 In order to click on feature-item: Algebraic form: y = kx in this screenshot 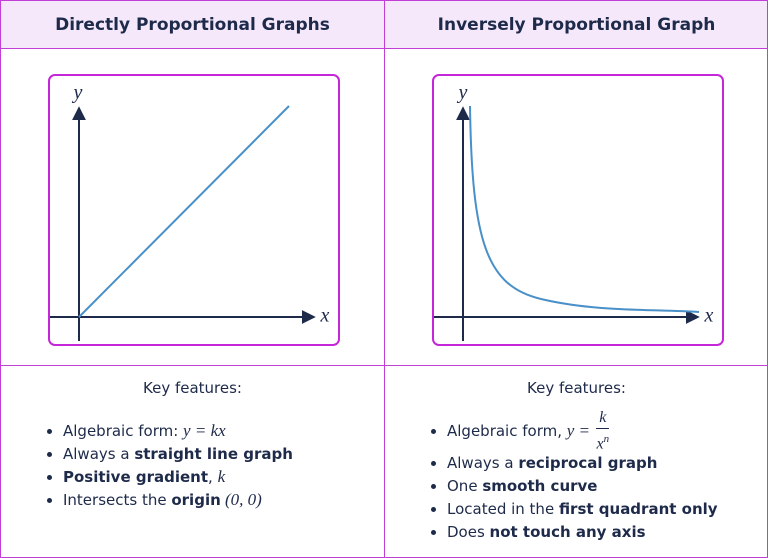, I will do `click(136, 431)`.